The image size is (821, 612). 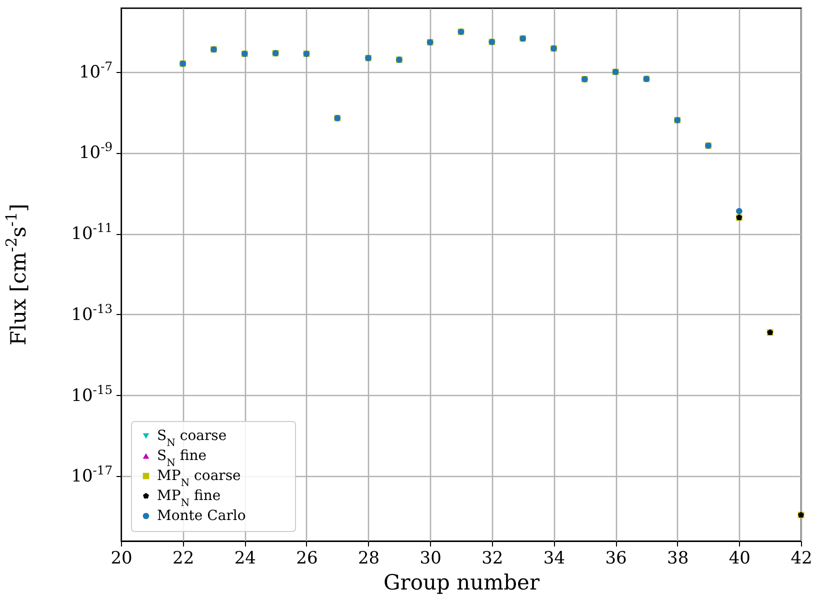 What do you see at coordinates (189, 498) in the screenshot?
I see `legend-label: MP$_{N}$ fine` at bounding box center [189, 498].